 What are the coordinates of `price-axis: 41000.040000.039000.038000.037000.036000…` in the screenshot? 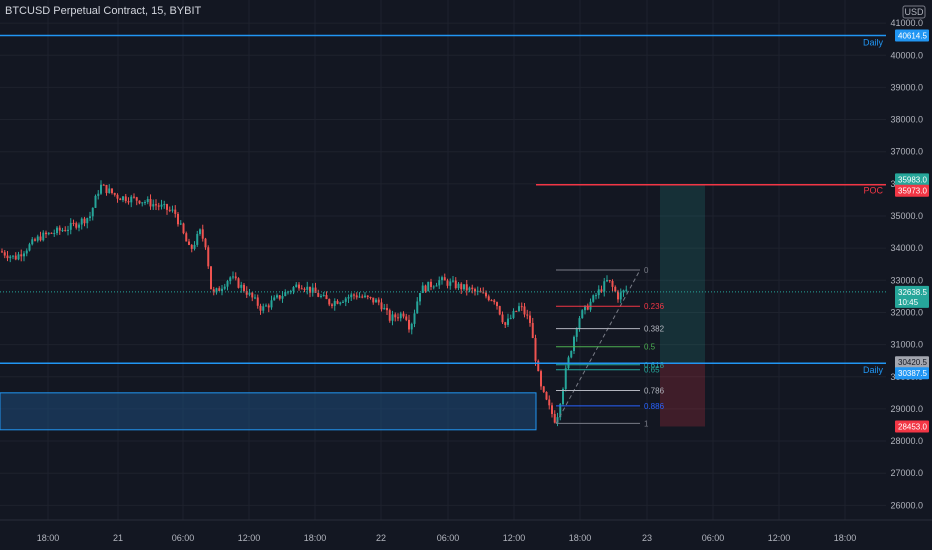 It's located at (909, 275).